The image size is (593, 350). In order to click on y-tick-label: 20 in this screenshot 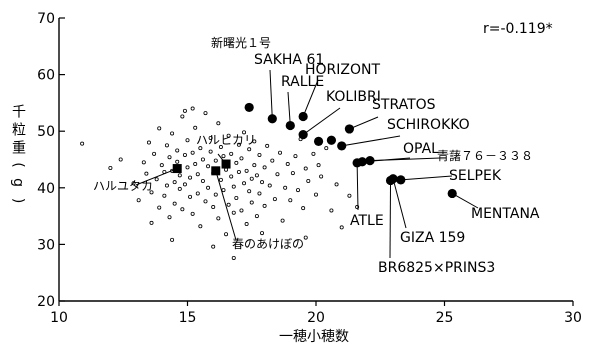, I will do `click(46, 302)`.